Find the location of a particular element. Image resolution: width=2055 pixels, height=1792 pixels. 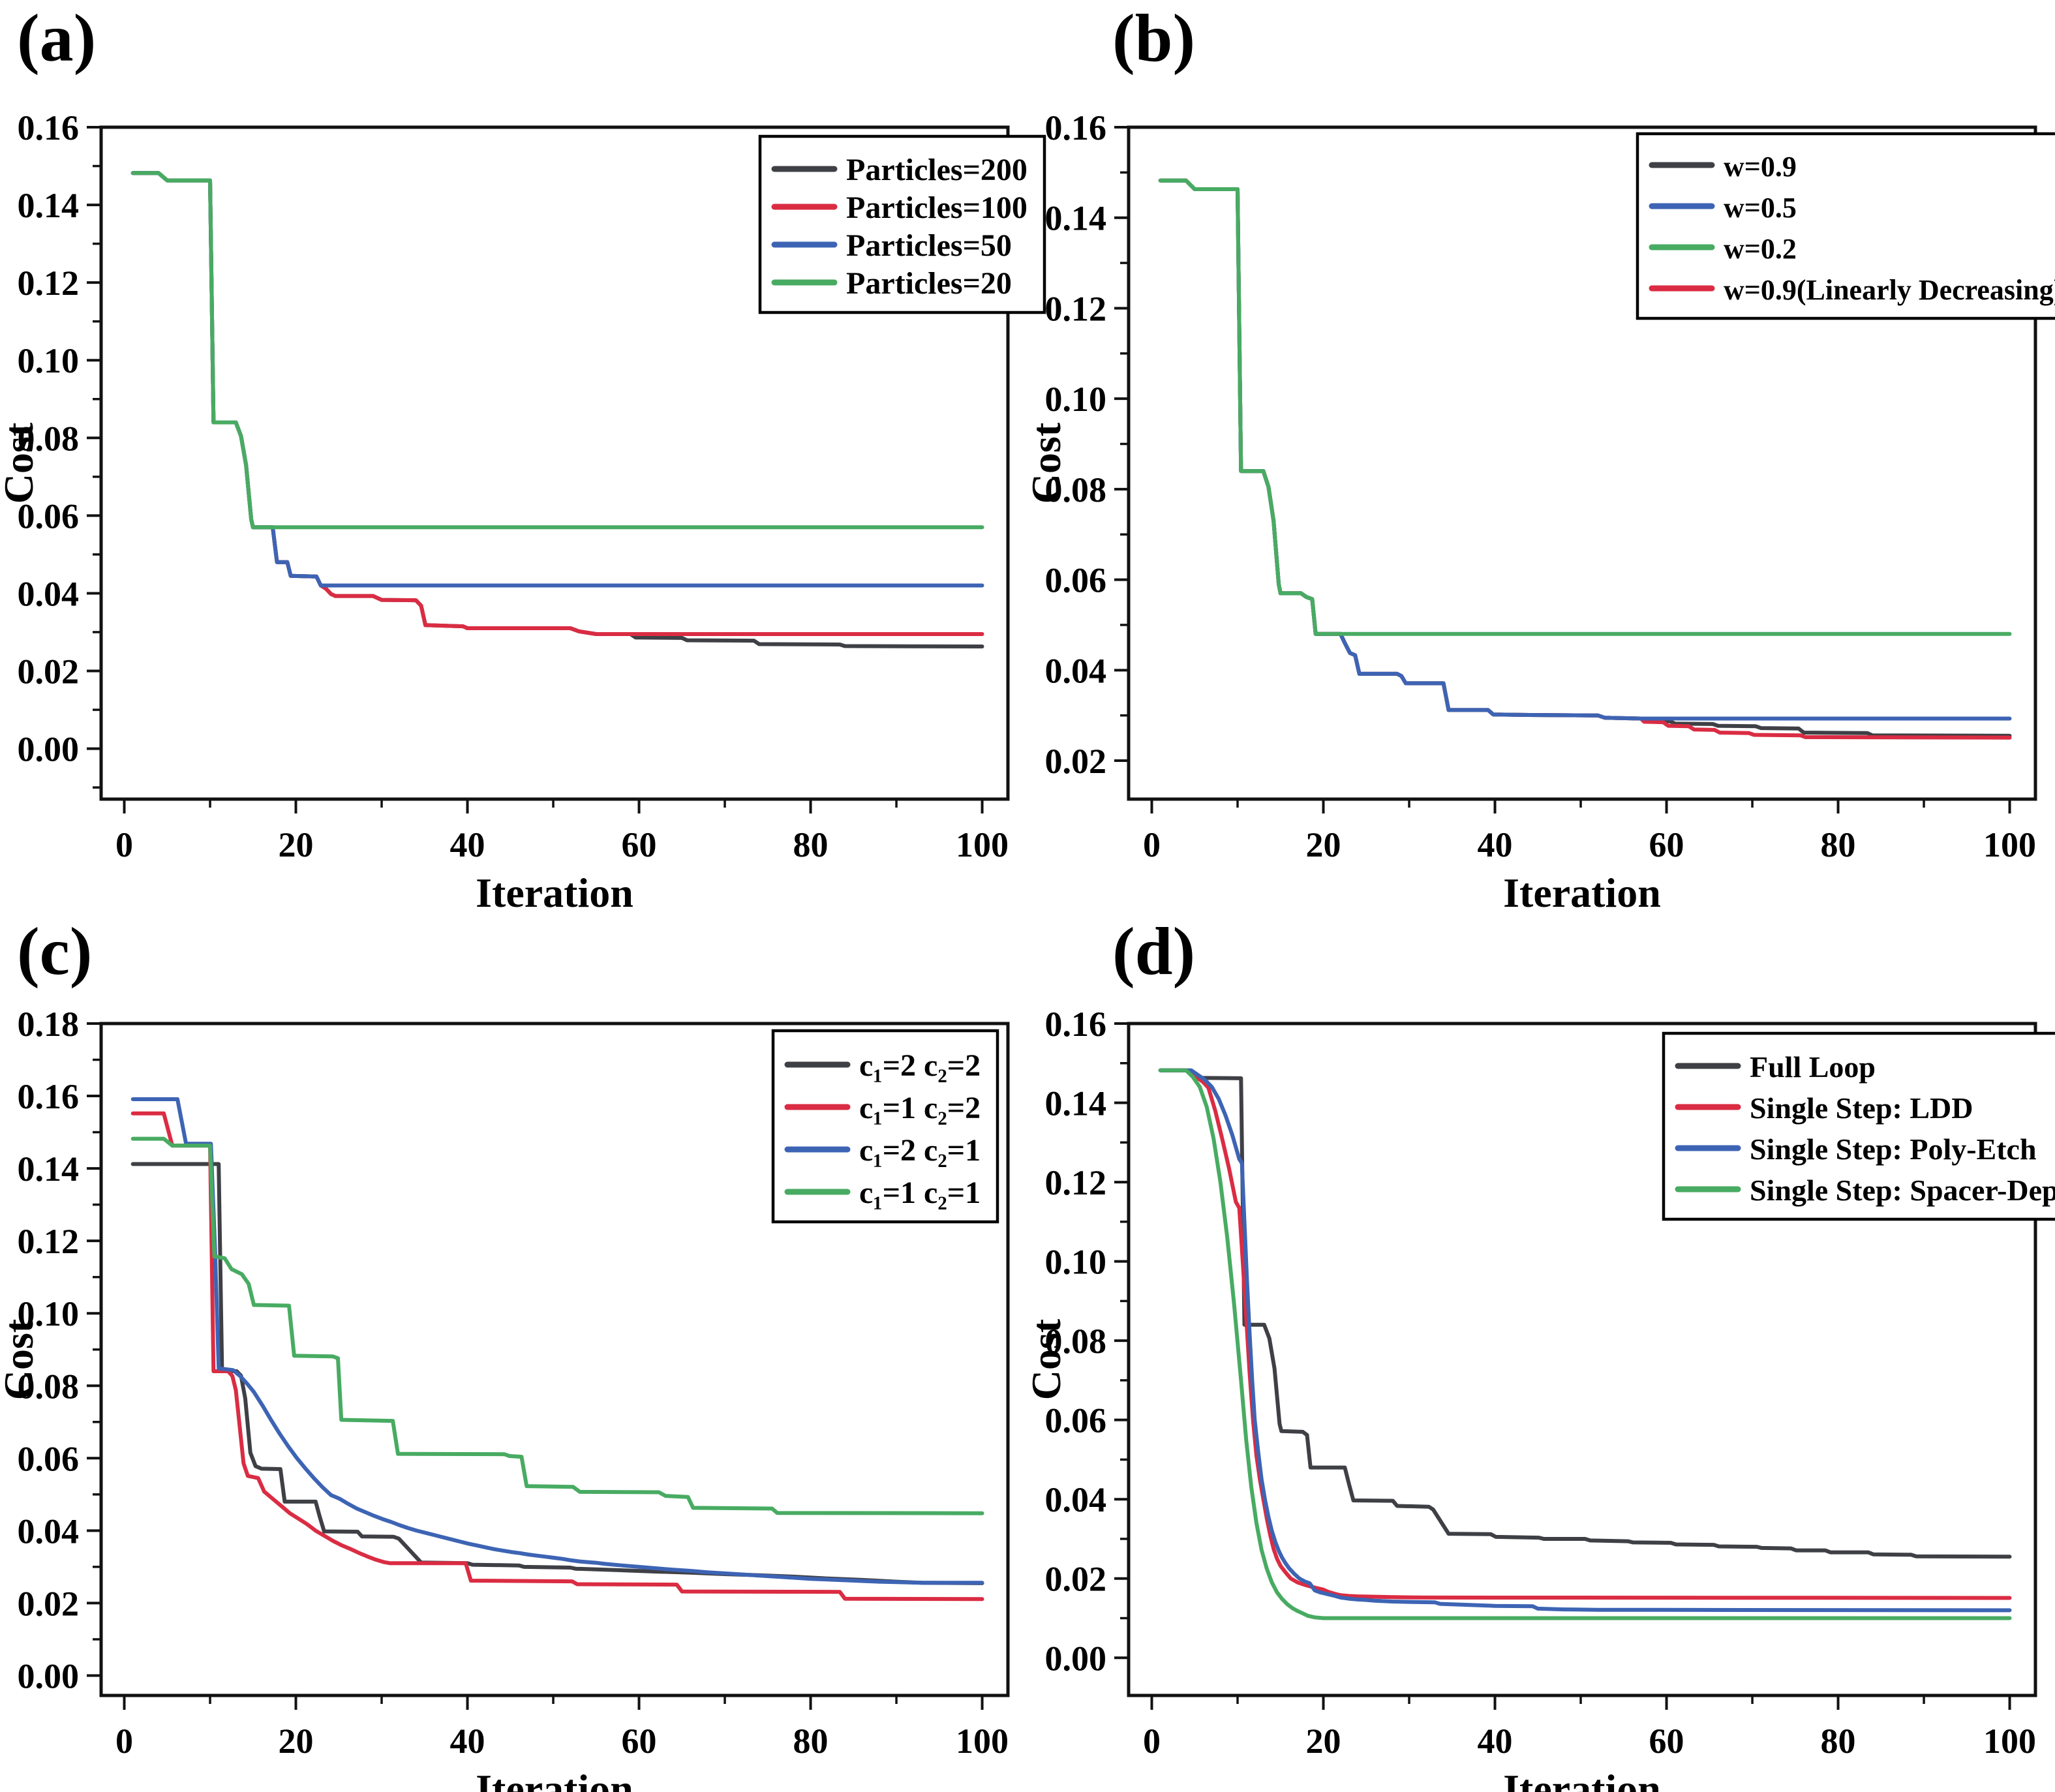

panel-label-b: (b) is located at coordinates (1154, 38).